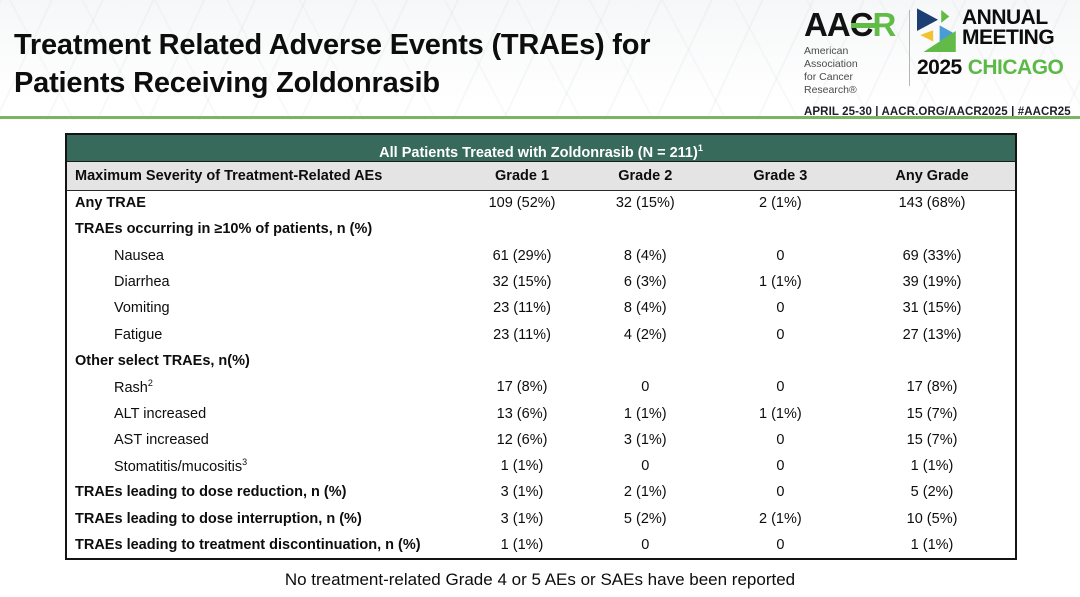 The image size is (1080, 597). Describe the element at coordinates (645, 334) in the screenshot. I see `row-value: 4 (2%)` at that location.